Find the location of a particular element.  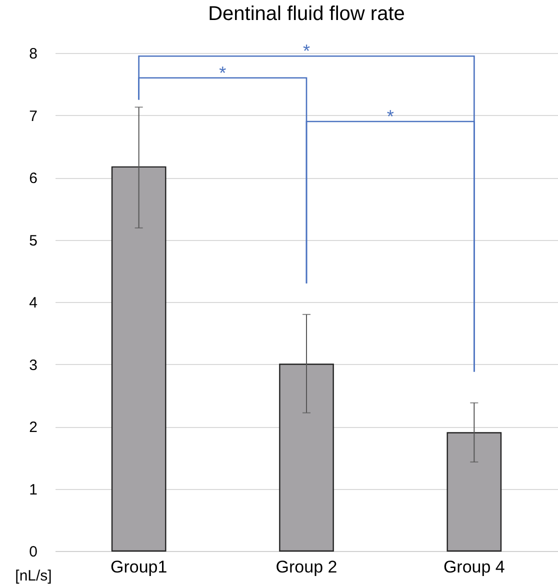

y-tick-label: 4 is located at coordinates (33, 303).